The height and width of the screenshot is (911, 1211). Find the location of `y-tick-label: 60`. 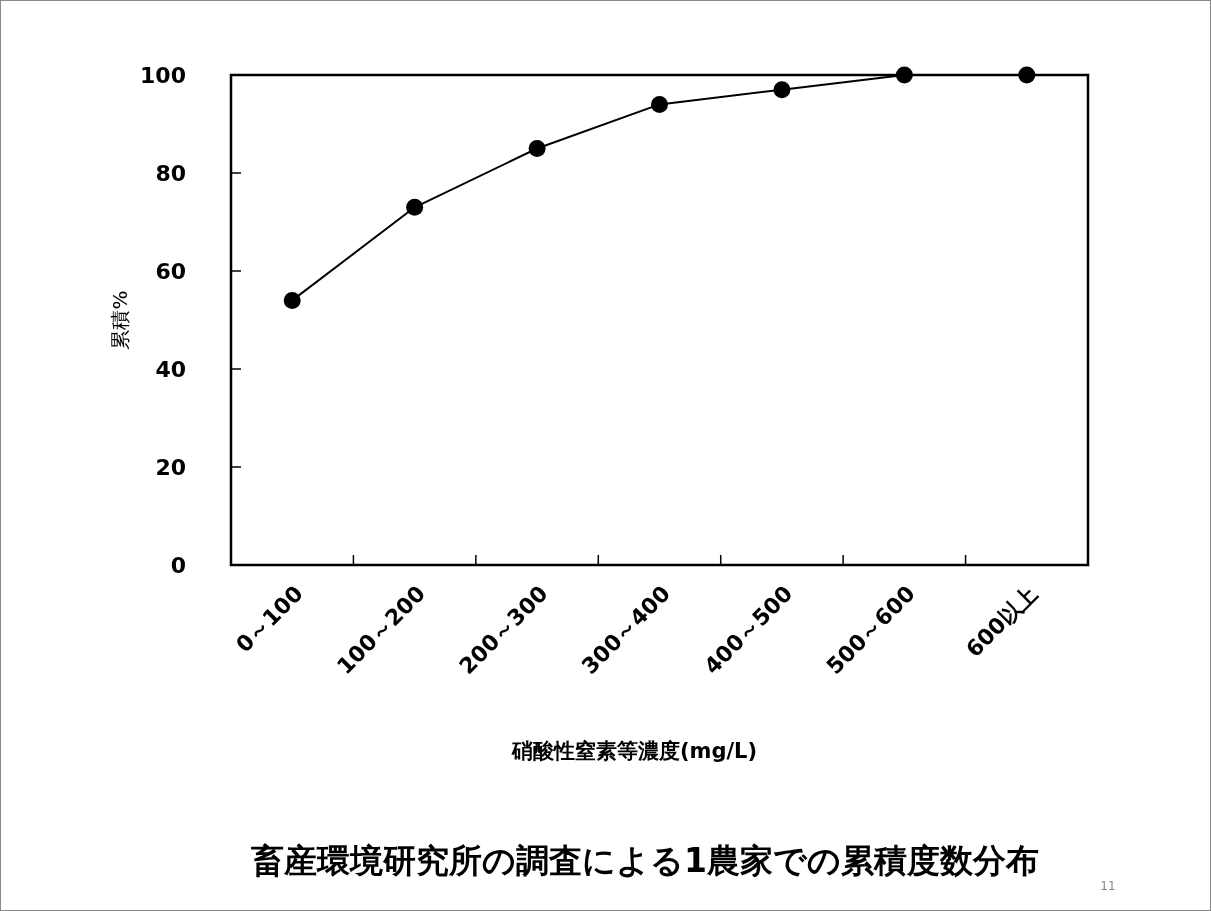

y-tick-label: 60 is located at coordinates (170, 271).